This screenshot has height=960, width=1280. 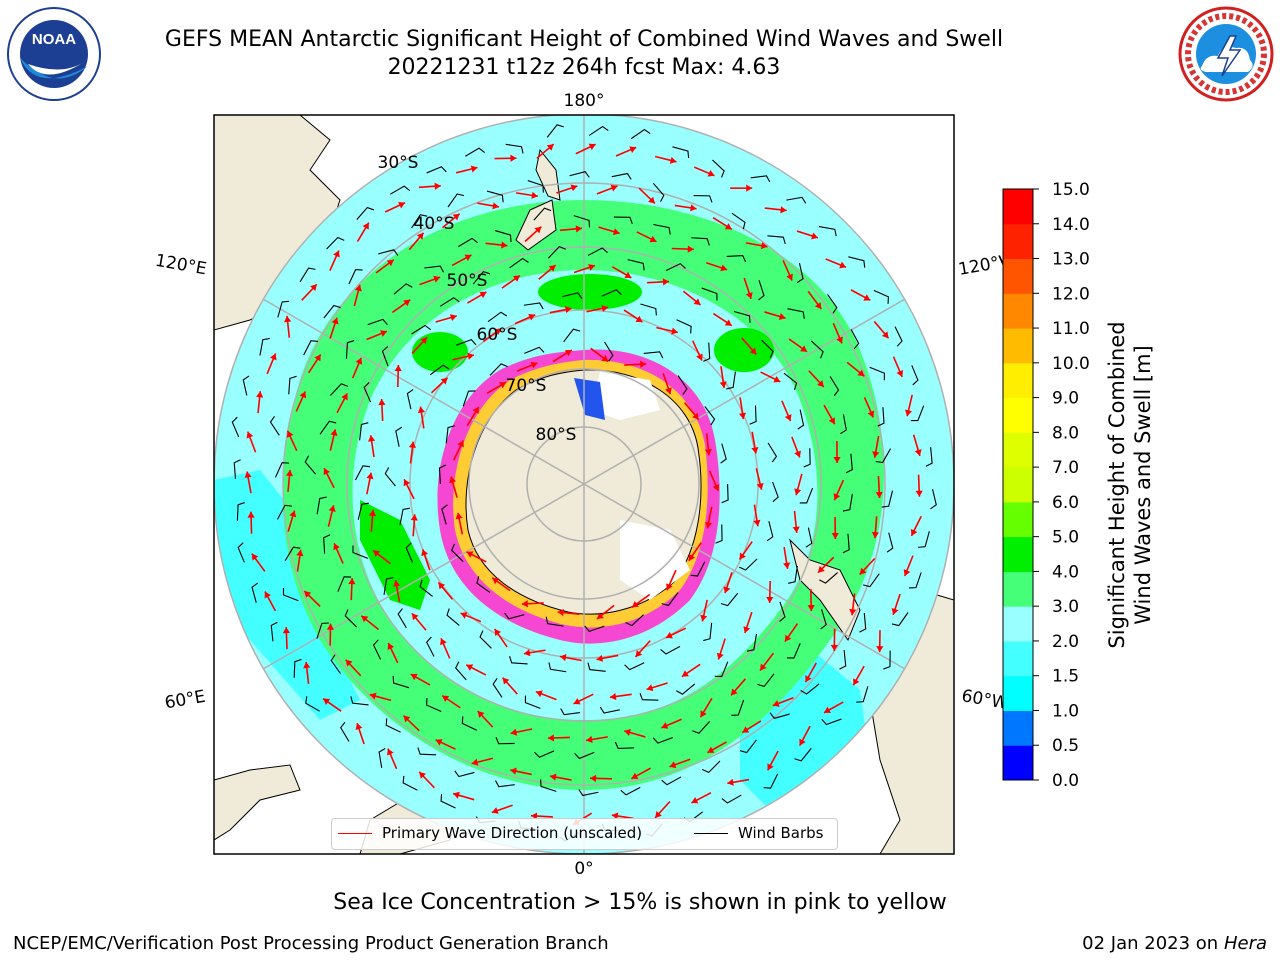 I want to click on legend-item-wind-barbs: Wind Barbs, so click(x=758, y=833).